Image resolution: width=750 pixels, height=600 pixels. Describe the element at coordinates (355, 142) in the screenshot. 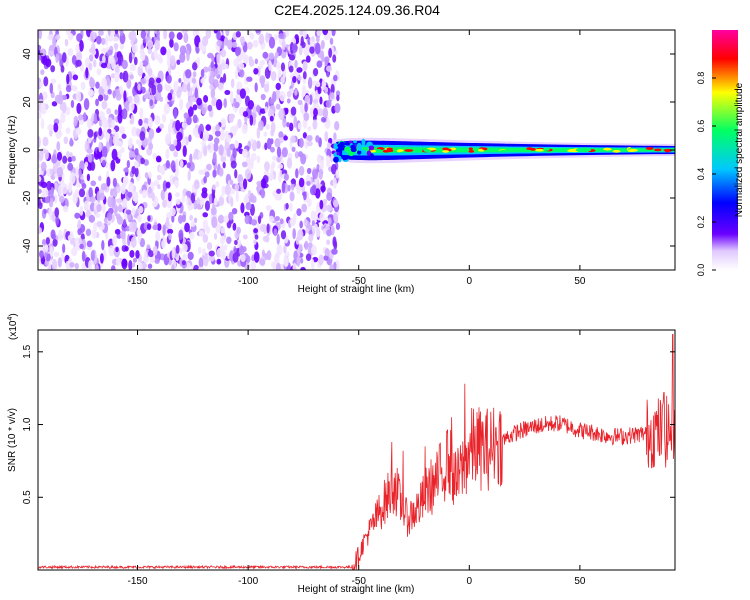

I see `heatmap-band-blob` at that location.